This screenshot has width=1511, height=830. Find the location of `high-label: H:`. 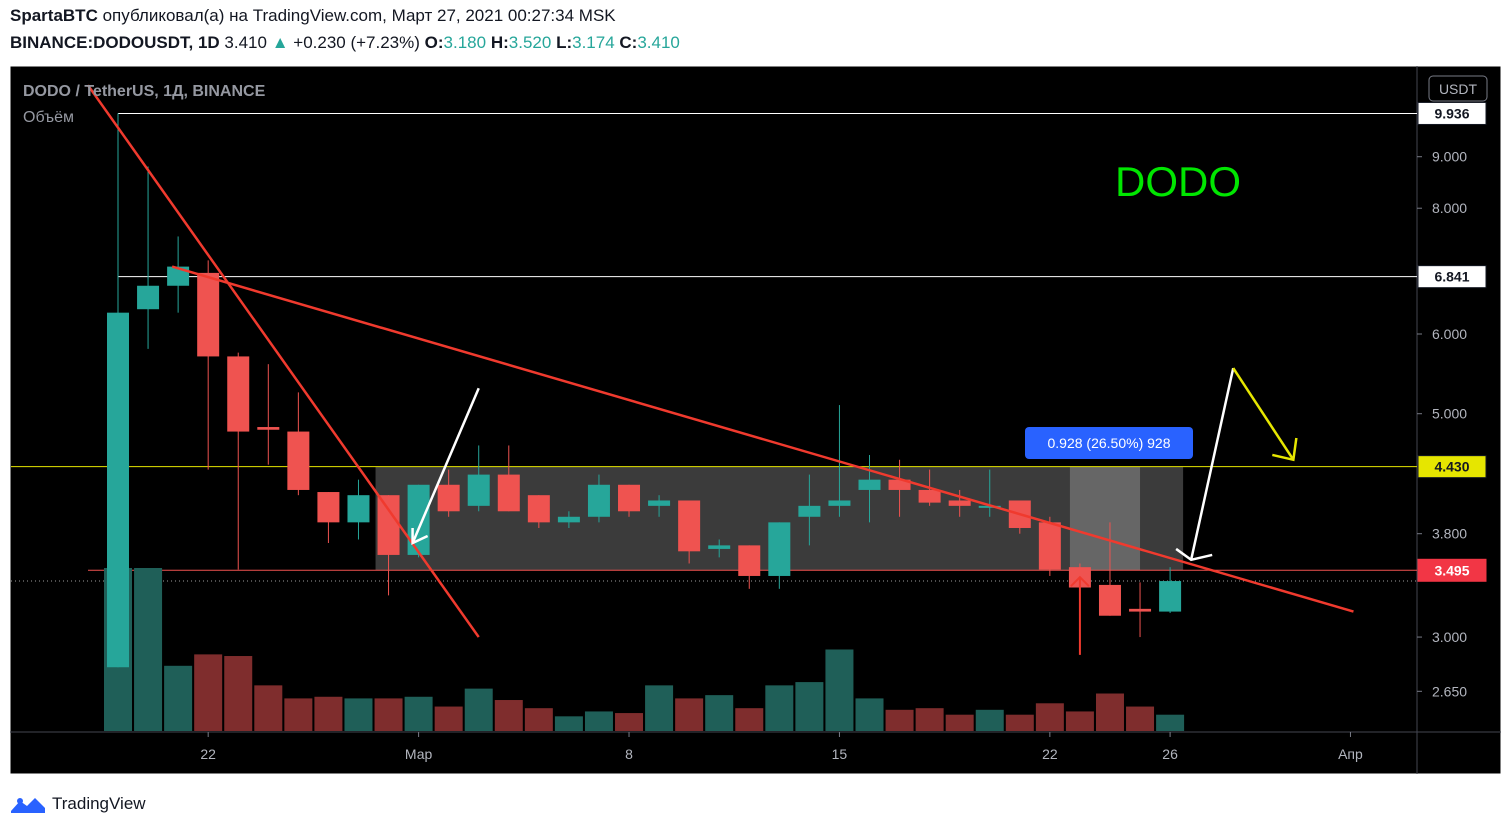

high-label: H: is located at coordinates (499, 42).